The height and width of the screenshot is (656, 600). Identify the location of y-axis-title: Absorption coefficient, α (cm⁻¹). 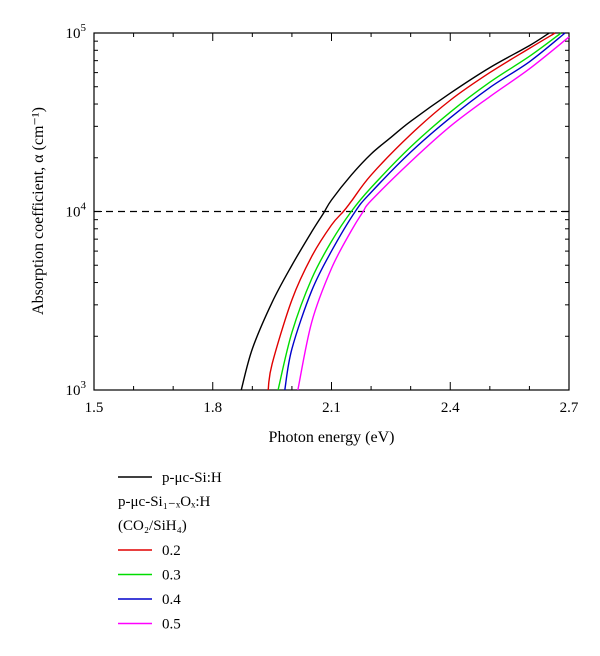
(38, 211).